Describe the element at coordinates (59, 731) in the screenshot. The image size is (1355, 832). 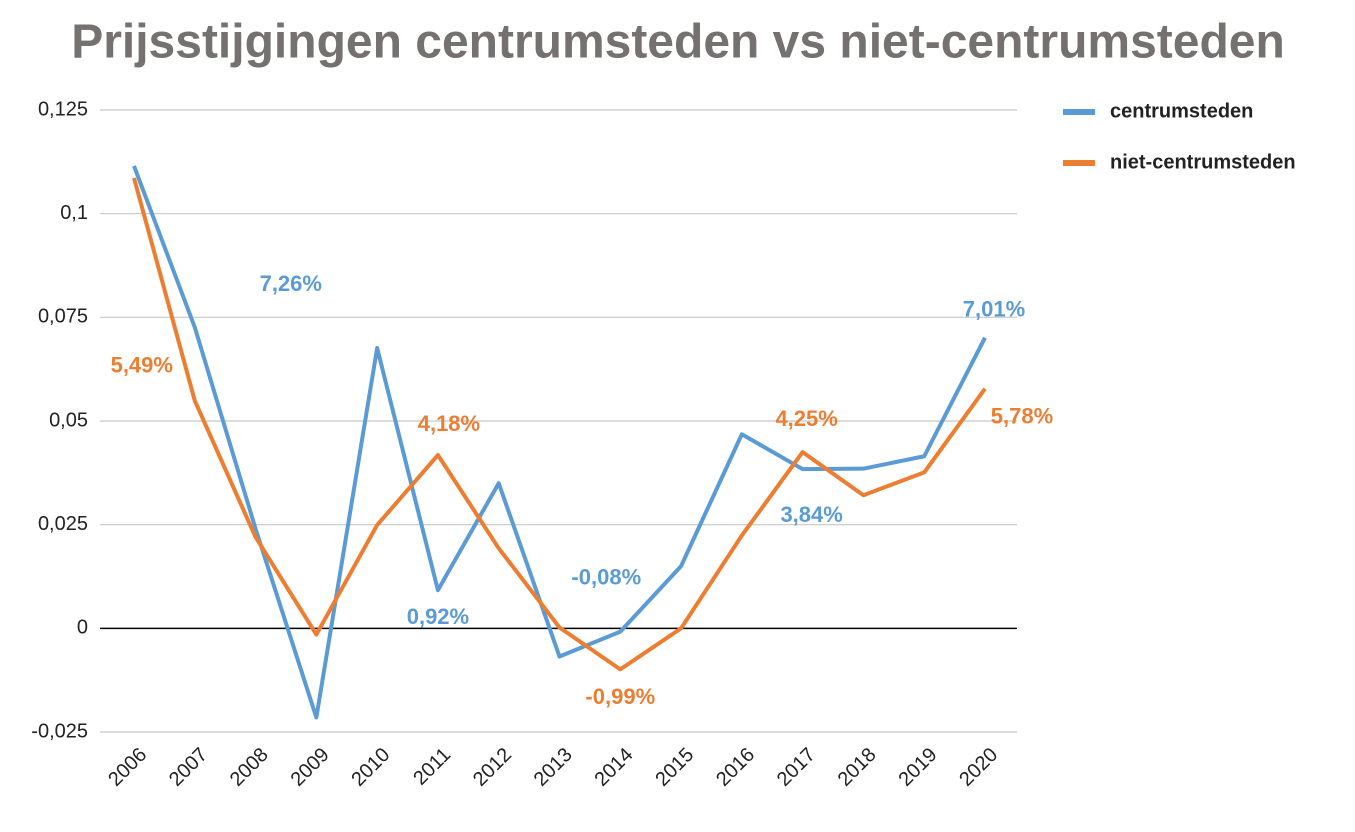
I see `y-tick-label: -0,025` at that location.